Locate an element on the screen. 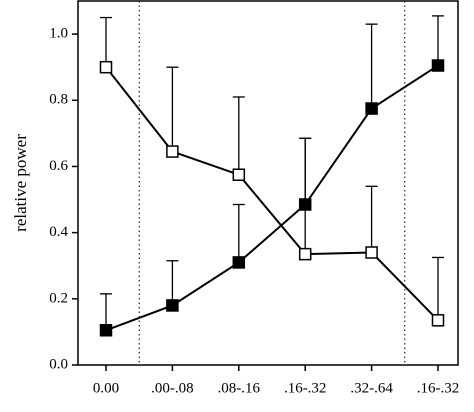 Image resolution: width=474 pixels, height=412 pixels. y-tick-label: 0.6 is located at coordinates (58, 166).